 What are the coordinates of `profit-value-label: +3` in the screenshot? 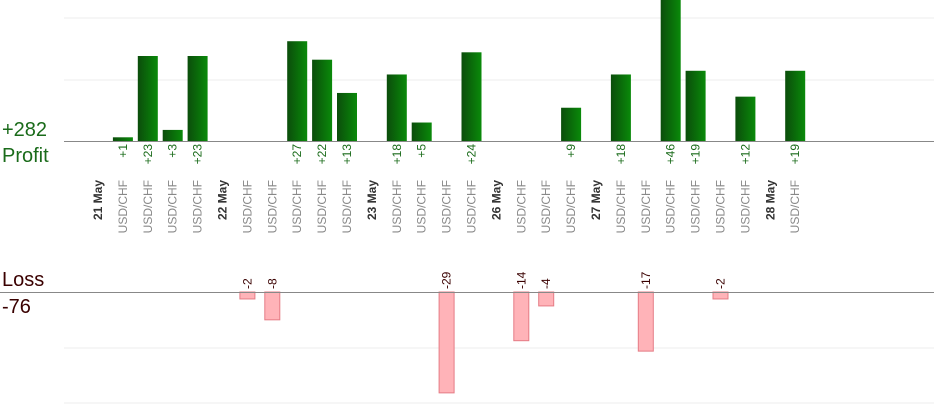 It's located at (173, 151).